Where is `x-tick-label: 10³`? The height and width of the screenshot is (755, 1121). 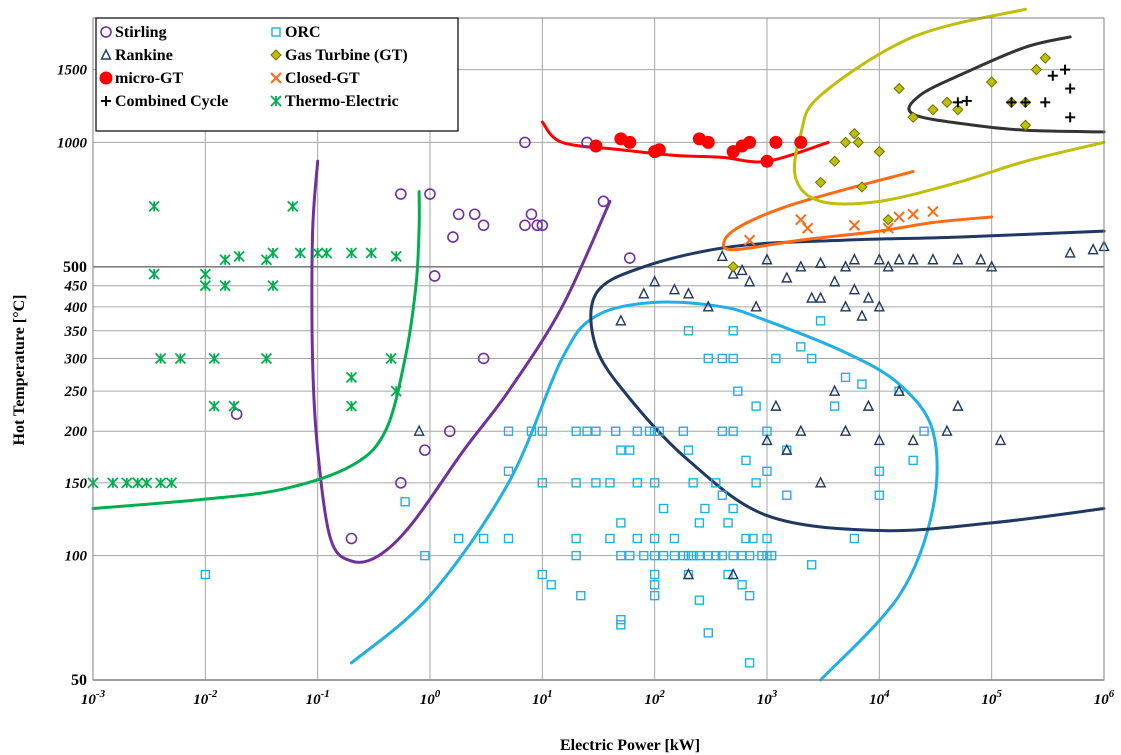
x-tick-label: 10³ is located at coordinates (767, 698).